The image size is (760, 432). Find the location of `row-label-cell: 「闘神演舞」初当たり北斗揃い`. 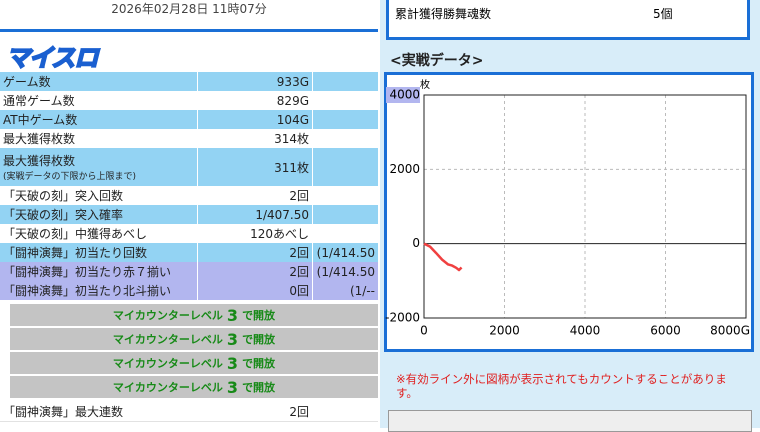

row-label-cell: 「闘神演舞」初当たり北斗揃い is located at coordinates (98, 290).